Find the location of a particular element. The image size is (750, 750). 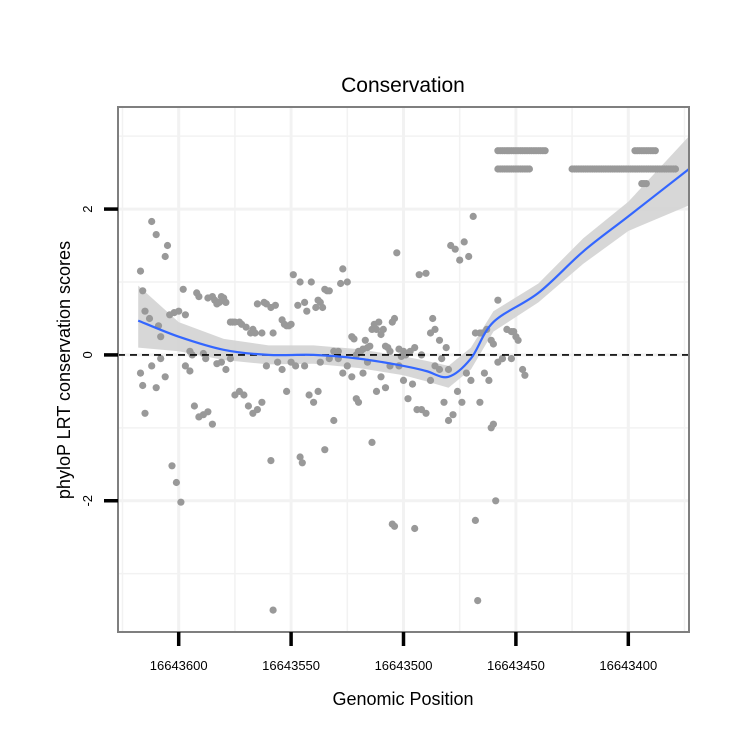

y-tick-label: -2 is located at coordinates (87, 501).